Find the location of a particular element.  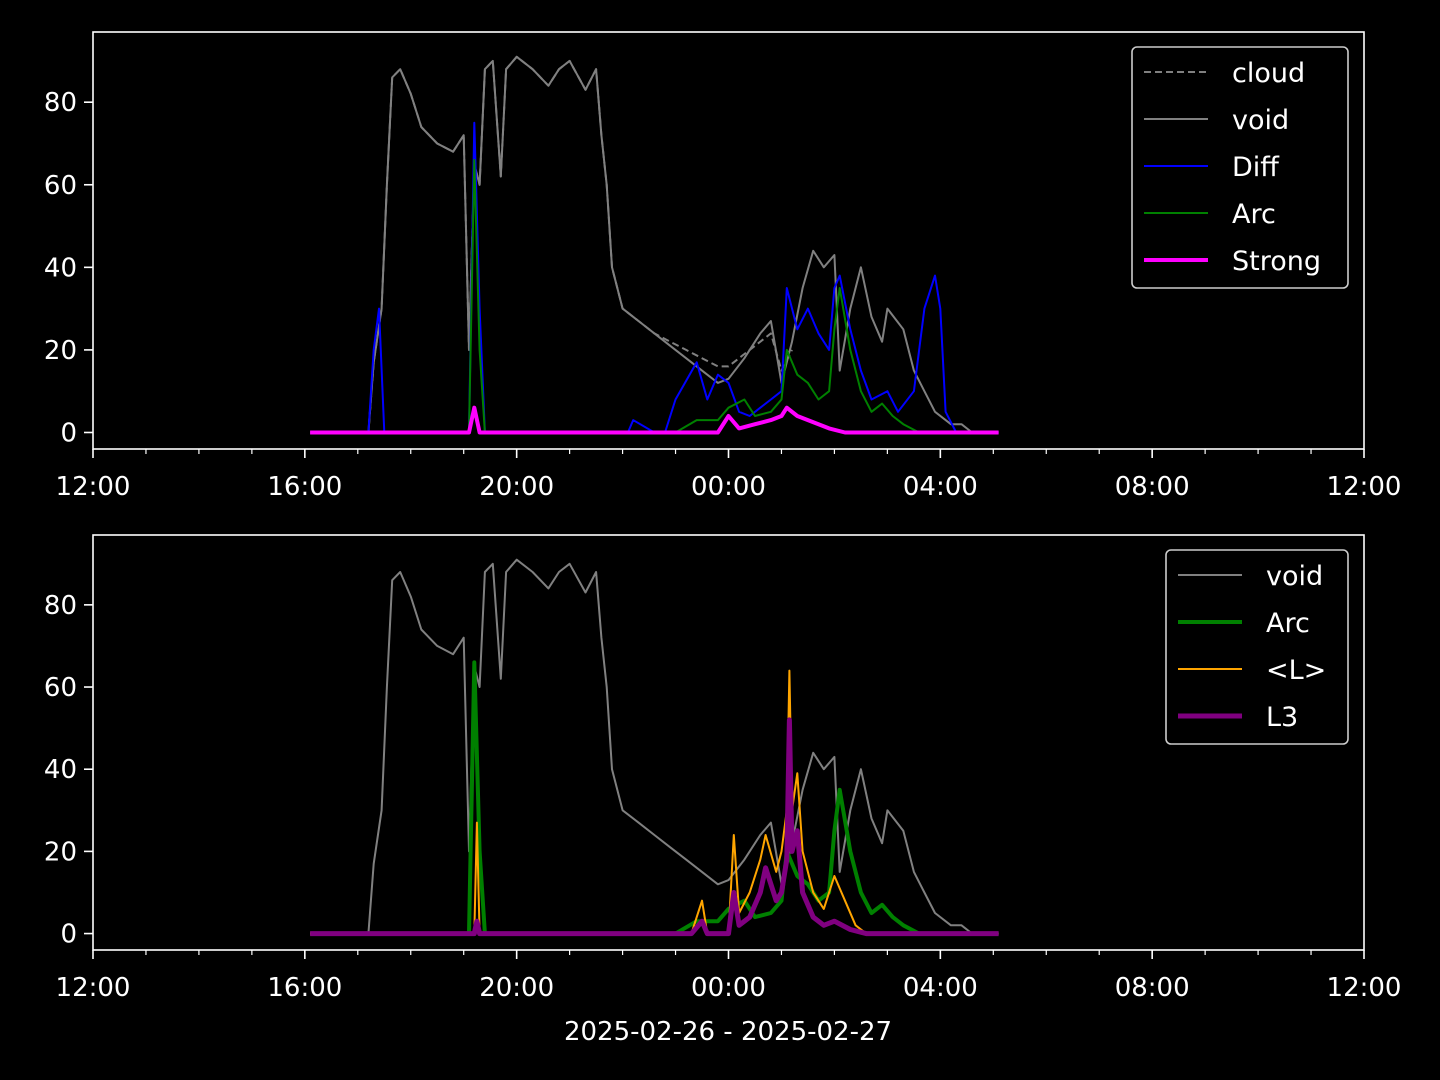

legend-label-cloud: cloud is located at coordinates (1268, 73).